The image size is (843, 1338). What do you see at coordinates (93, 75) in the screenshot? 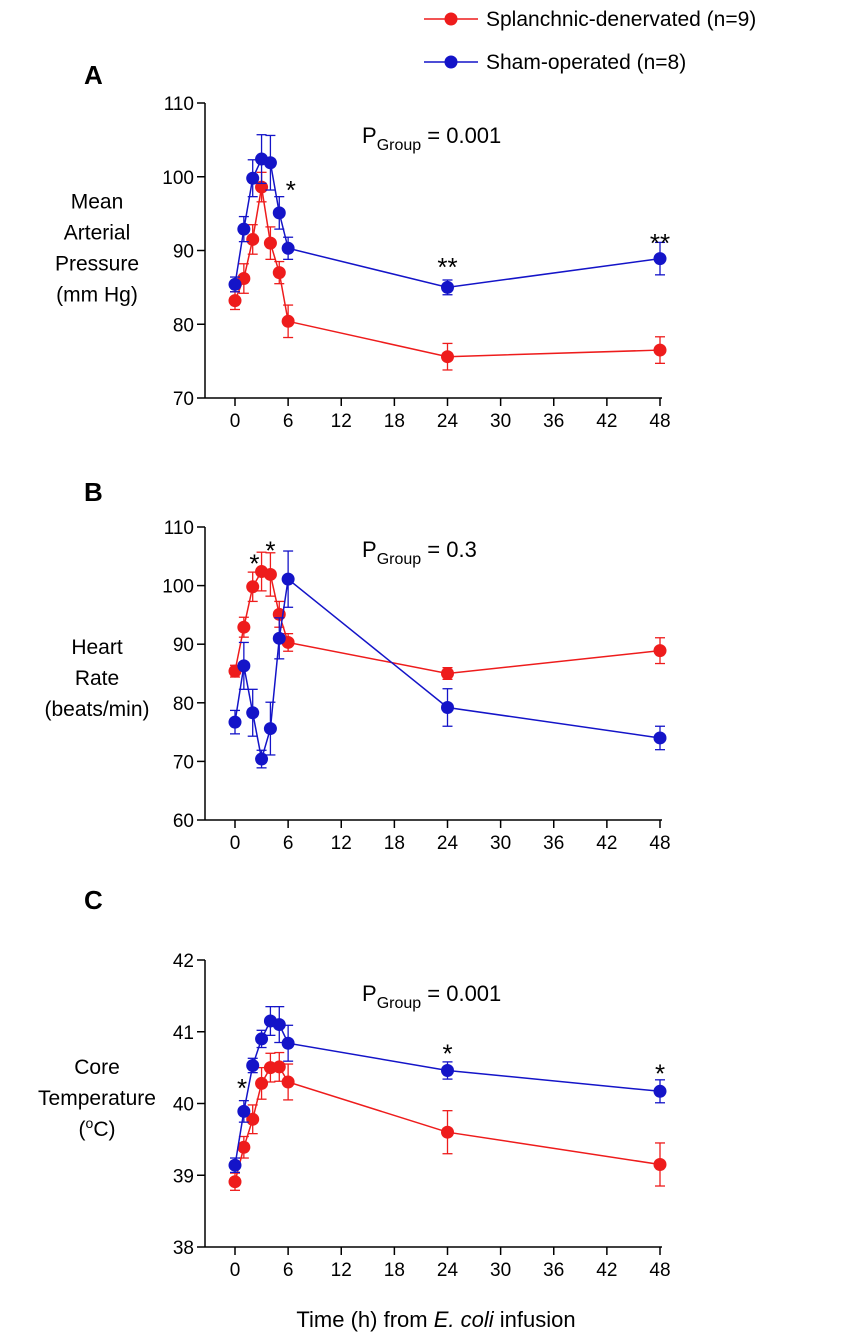
I see `panel-letter: A` at bounding box center [93, 75].